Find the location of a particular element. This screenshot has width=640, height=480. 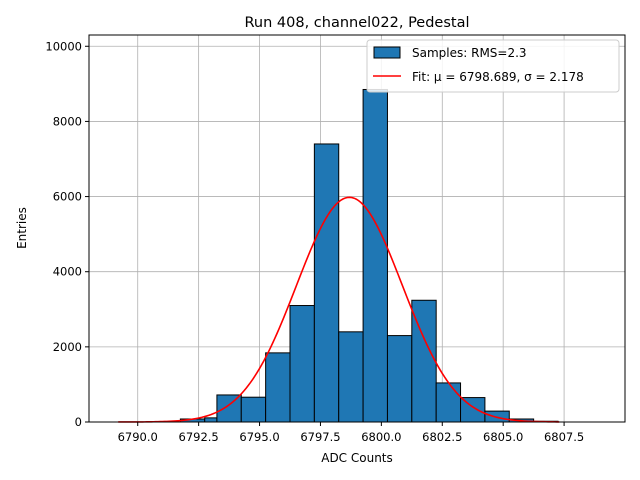

x-tick-label: 6790.0 is located at coordinates (138, 437).